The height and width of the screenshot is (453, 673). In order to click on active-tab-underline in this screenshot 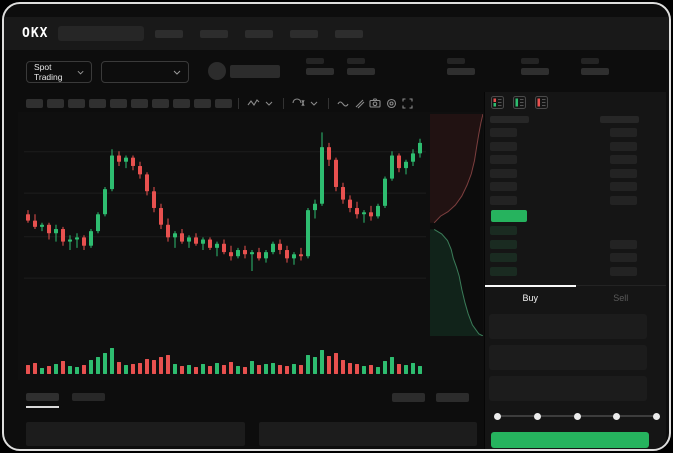, I will do `click(42, 407)`.